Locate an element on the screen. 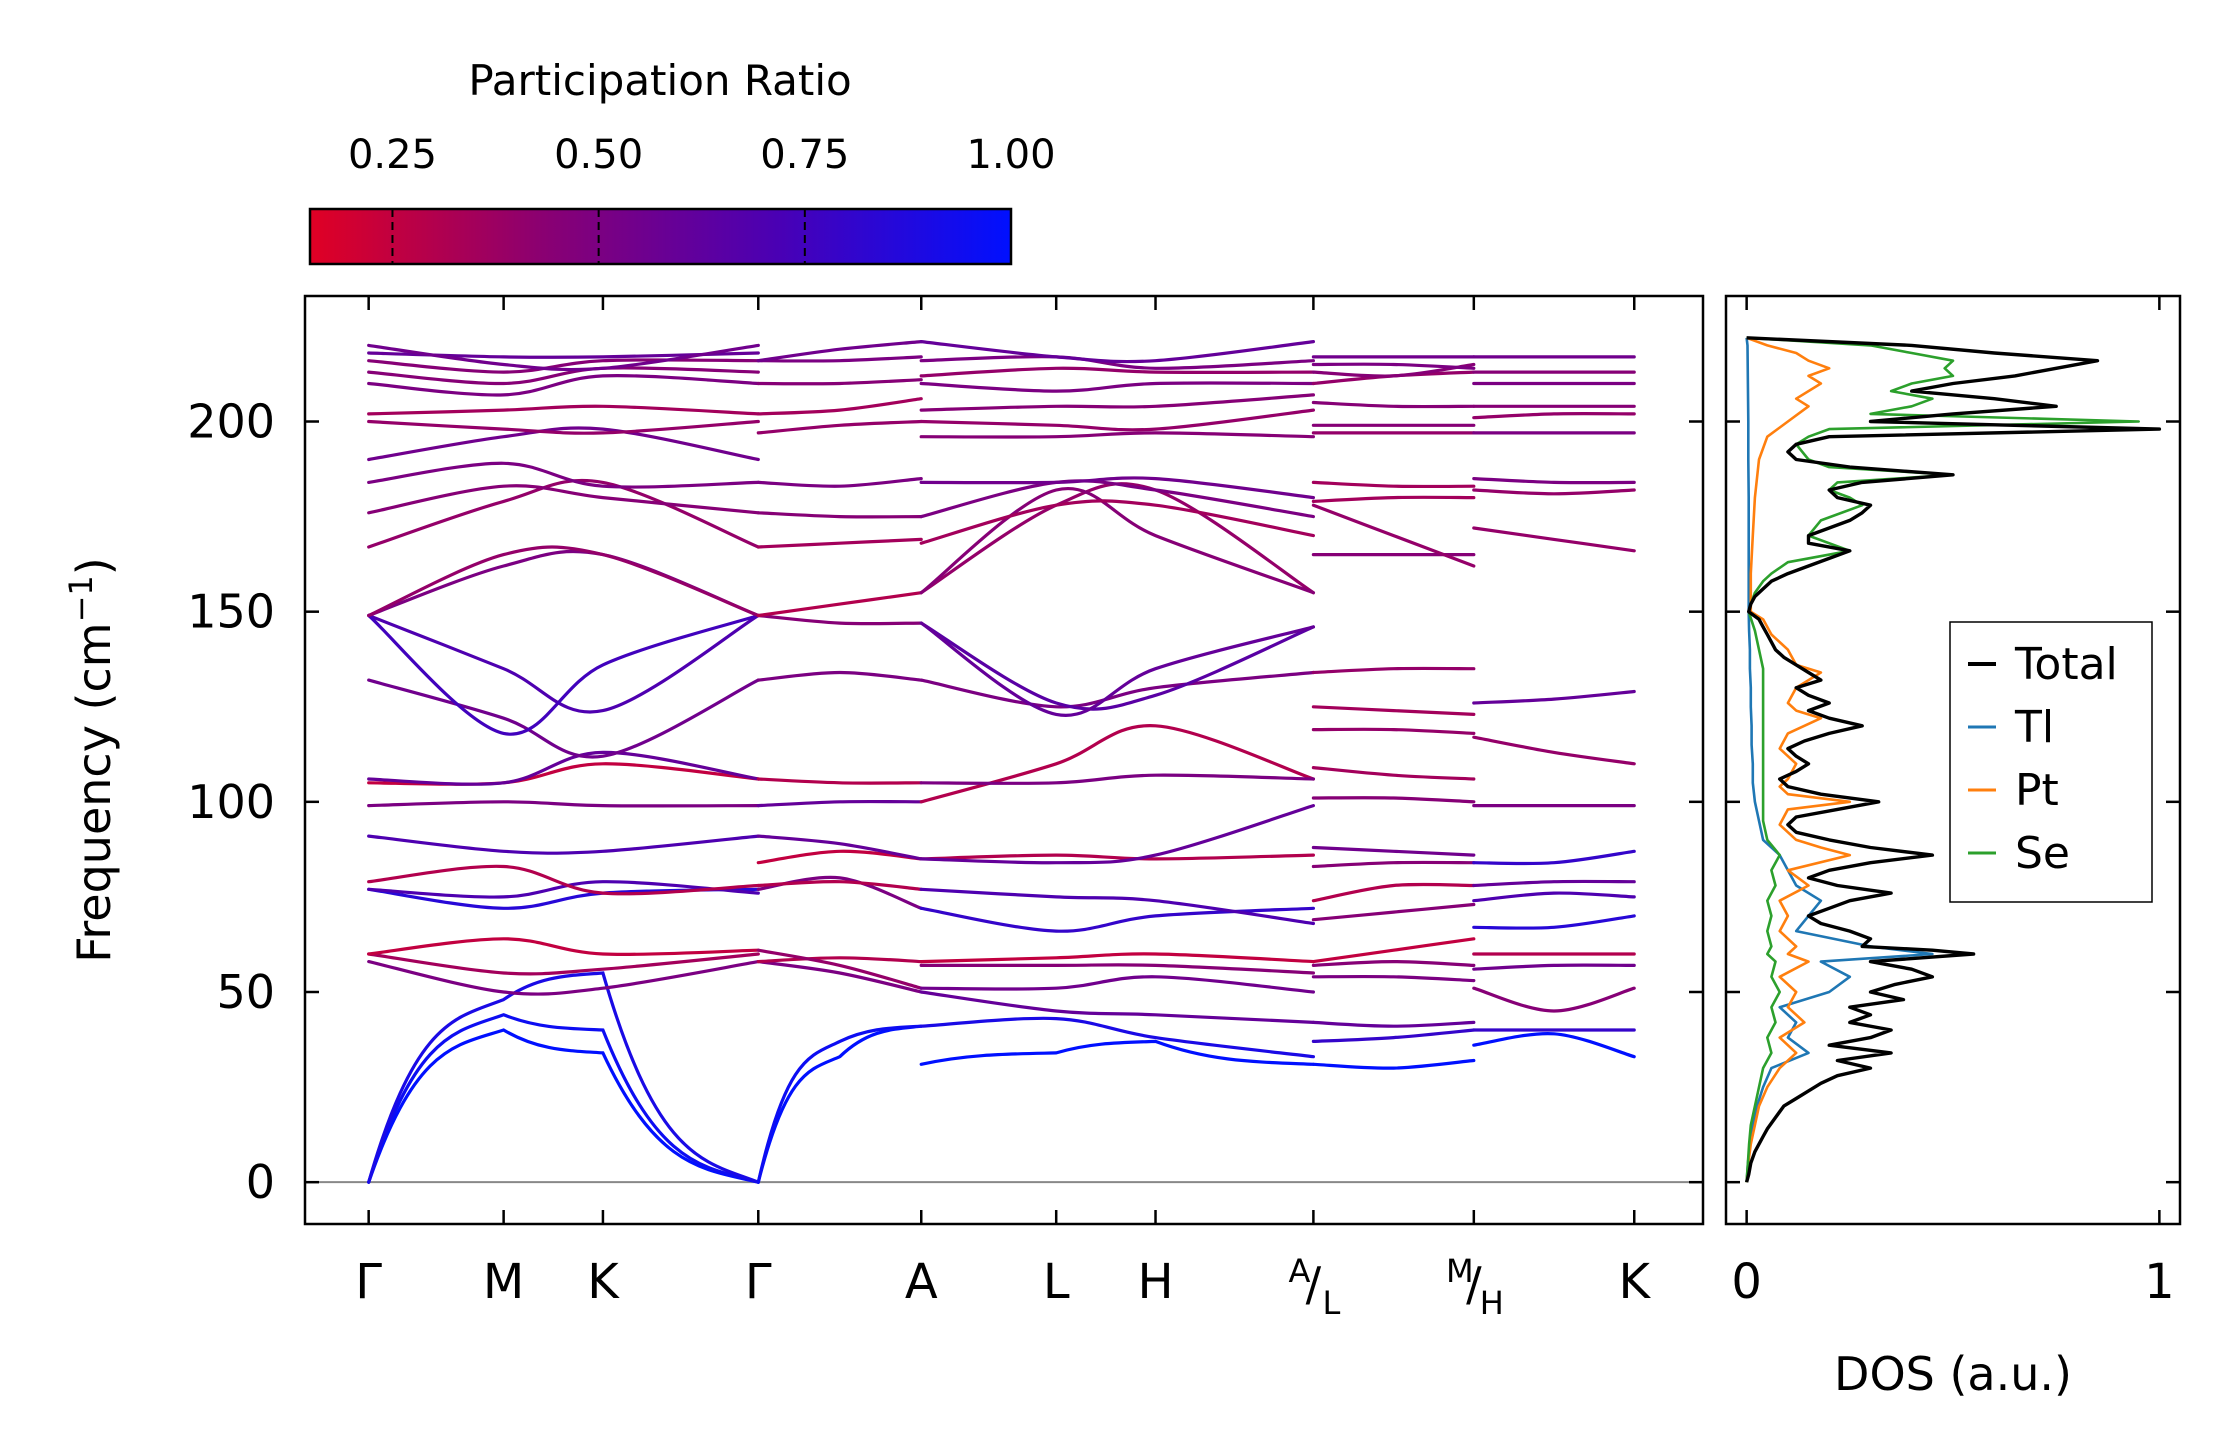  k-label-bottom: L is located at coordinates (1331, 1303).